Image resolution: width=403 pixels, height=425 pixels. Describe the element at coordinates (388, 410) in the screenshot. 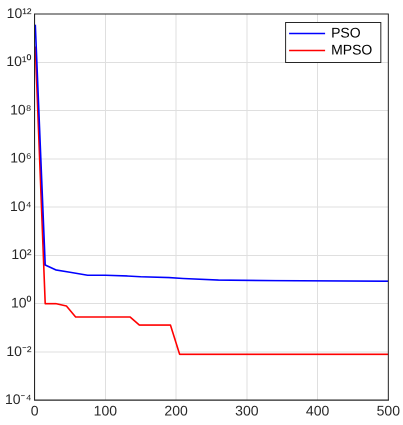

I see `x-tick-label: 500` at that location.